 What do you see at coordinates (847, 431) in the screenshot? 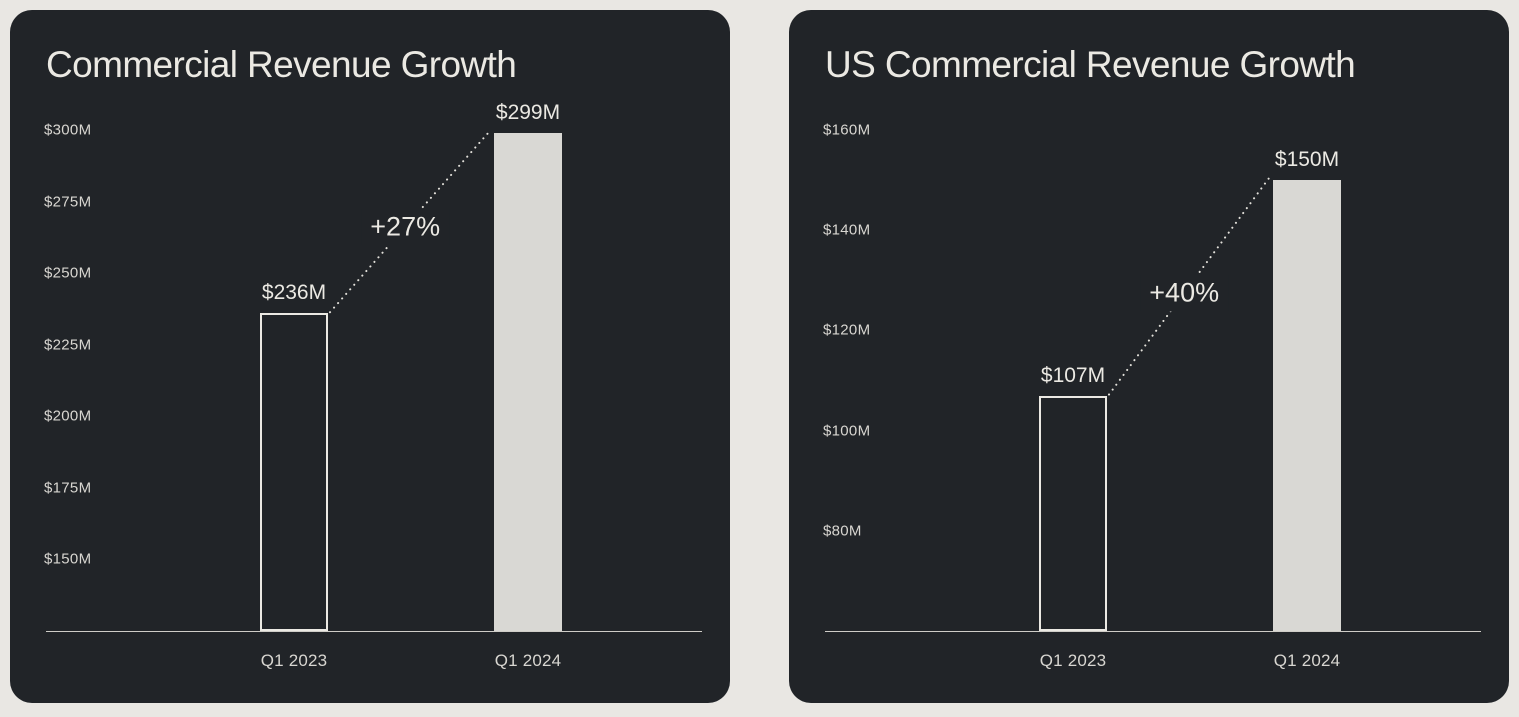
I see `y-axis-tick-label: $100M` at bounding box center [847, 431].